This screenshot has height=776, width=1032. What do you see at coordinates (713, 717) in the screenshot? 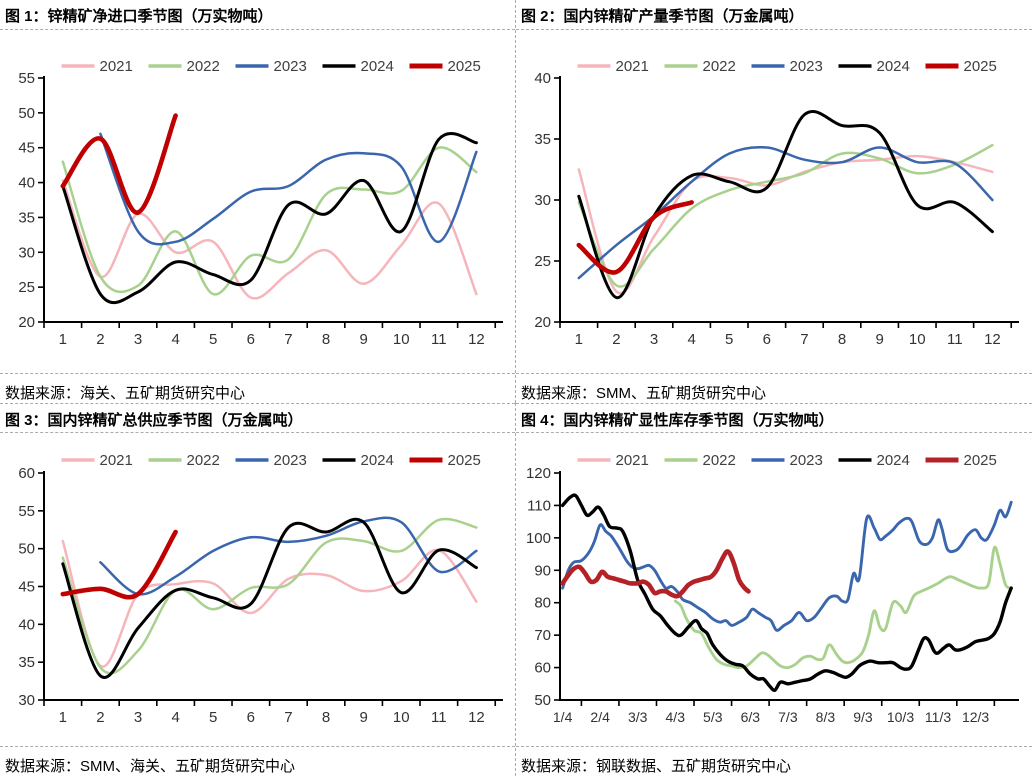
I see `x-tick-label: 5/3` at bounding box center [713, 717].